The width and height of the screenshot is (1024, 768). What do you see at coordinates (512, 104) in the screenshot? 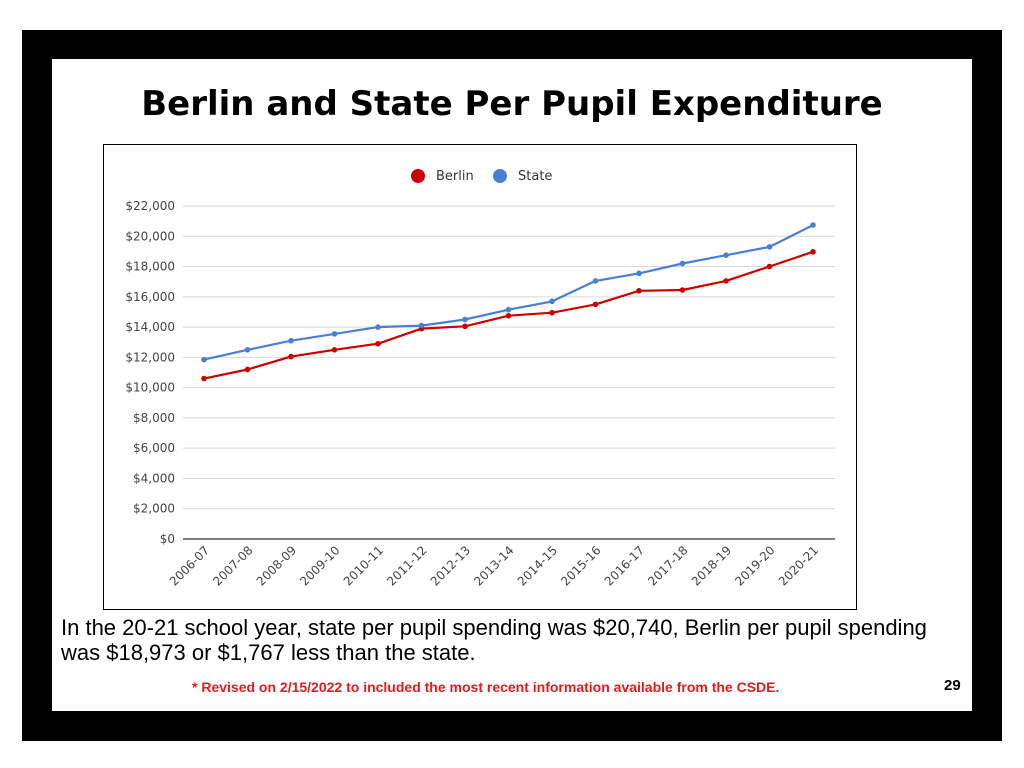
I see `page-title: Berlin and State Per Pupil Expenditure` at bounding box center [512, 104].